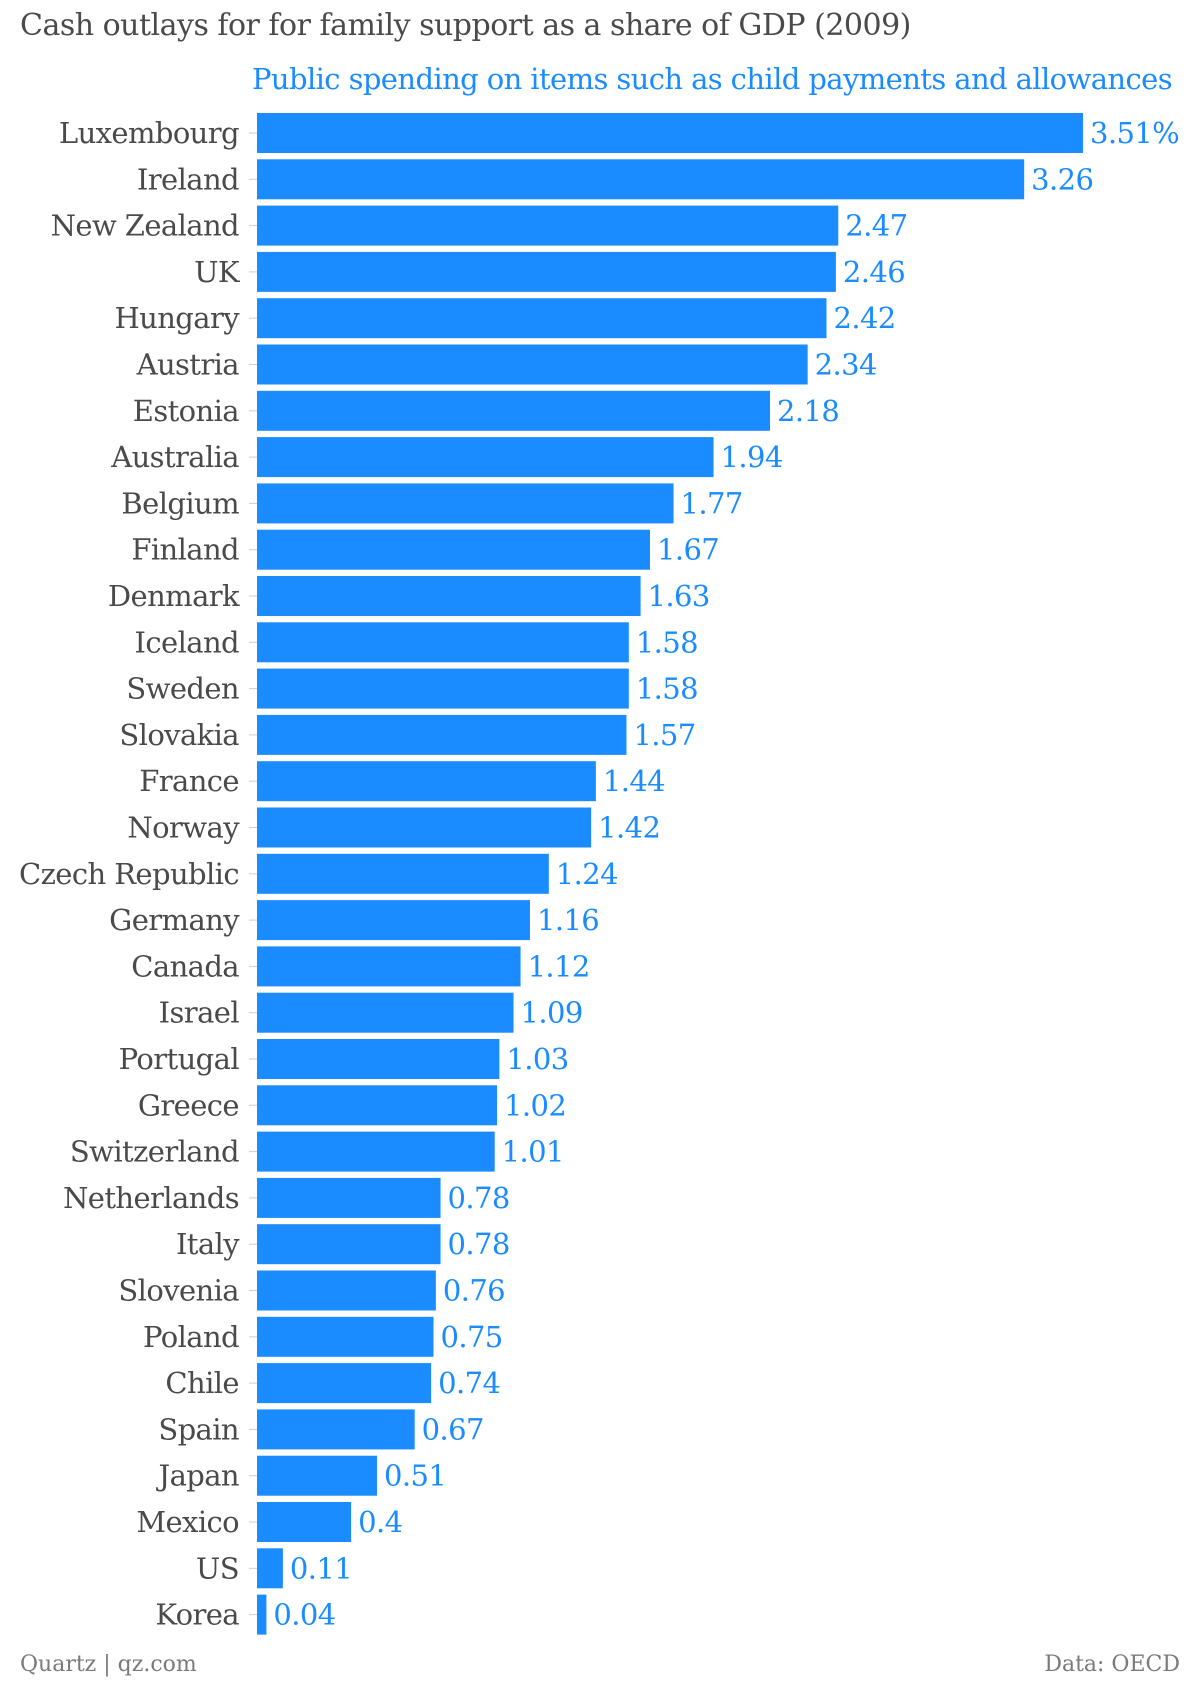  I want to click on value-label: 0.4, so click(380, 1522).